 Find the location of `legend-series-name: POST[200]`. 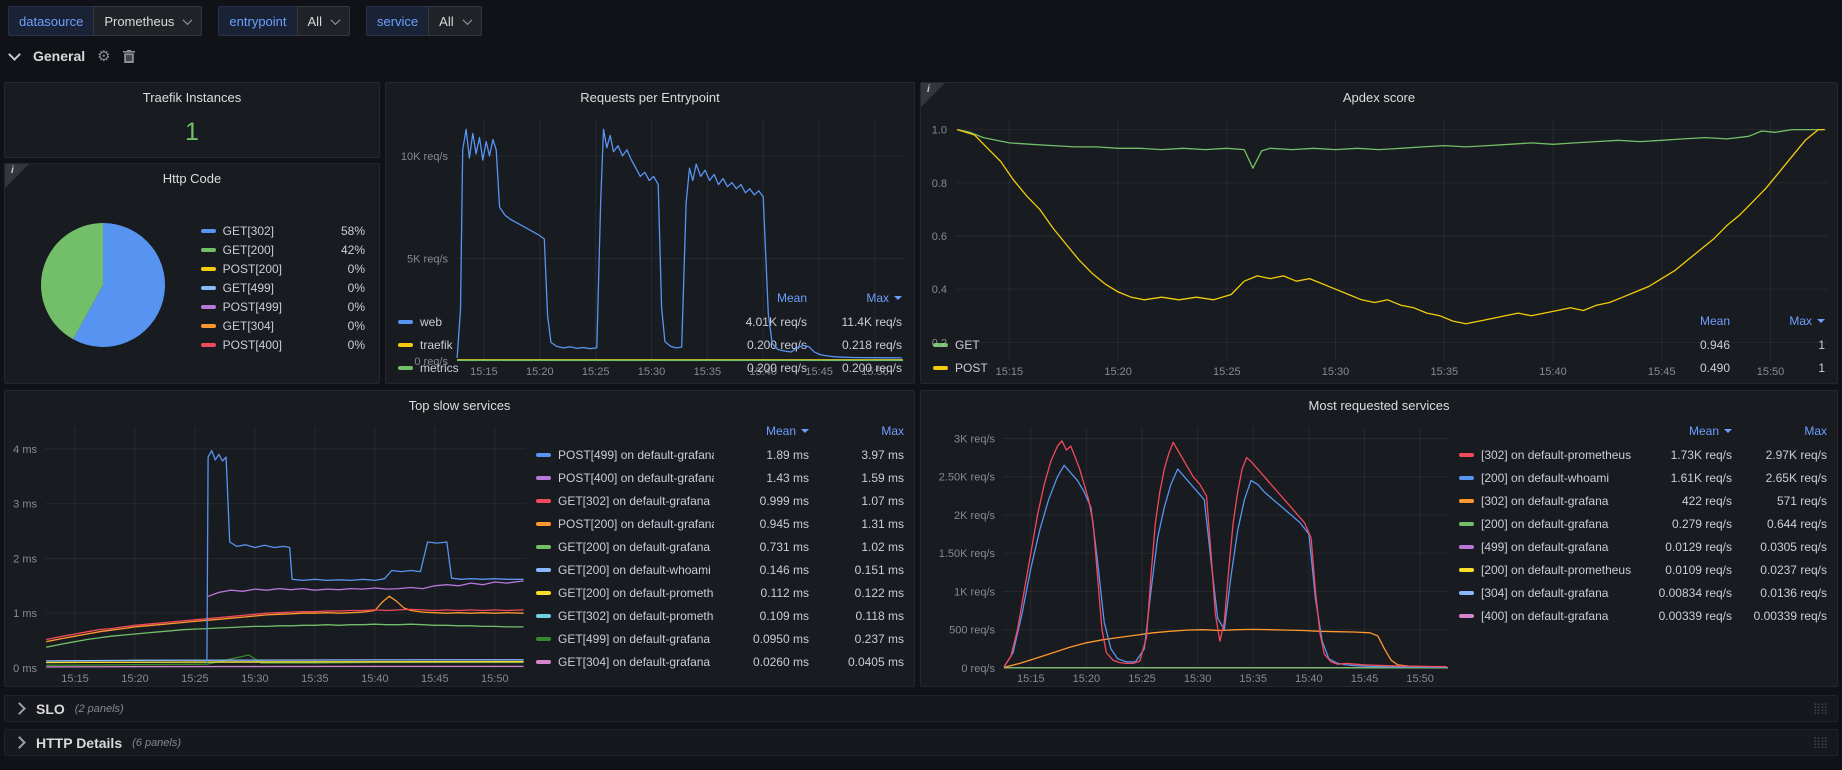

legend-series-name: POST[200] is located at coordinates (261, 269).